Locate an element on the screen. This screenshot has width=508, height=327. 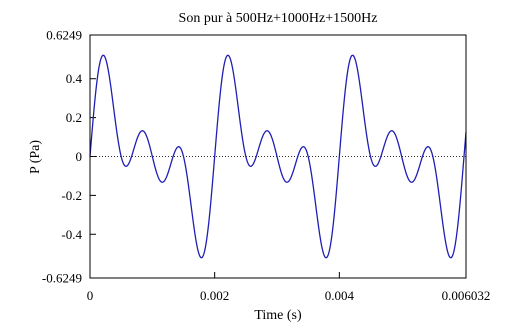
y-tick-label: -0.6249 is located at coordinates (62, 278).